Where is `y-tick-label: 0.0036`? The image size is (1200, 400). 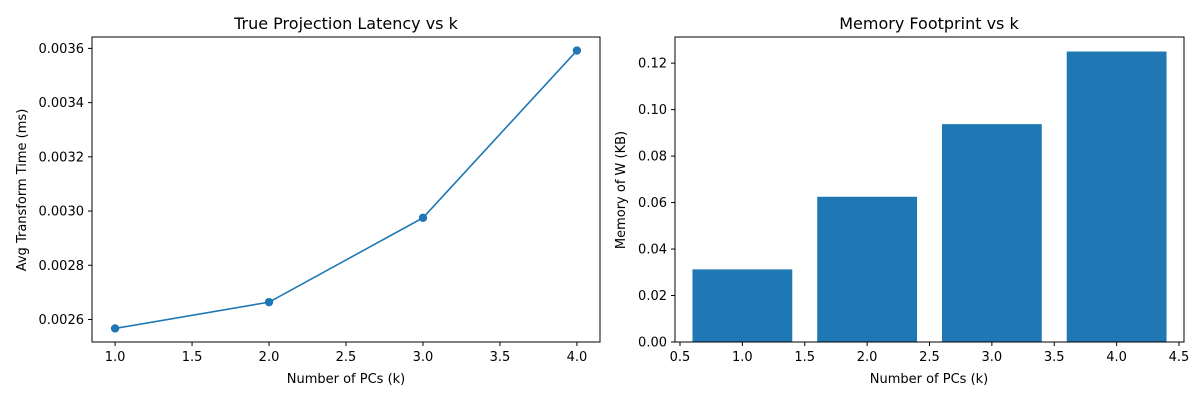 y-tick-label: 0.0036 is located at coordinates (62, 49).